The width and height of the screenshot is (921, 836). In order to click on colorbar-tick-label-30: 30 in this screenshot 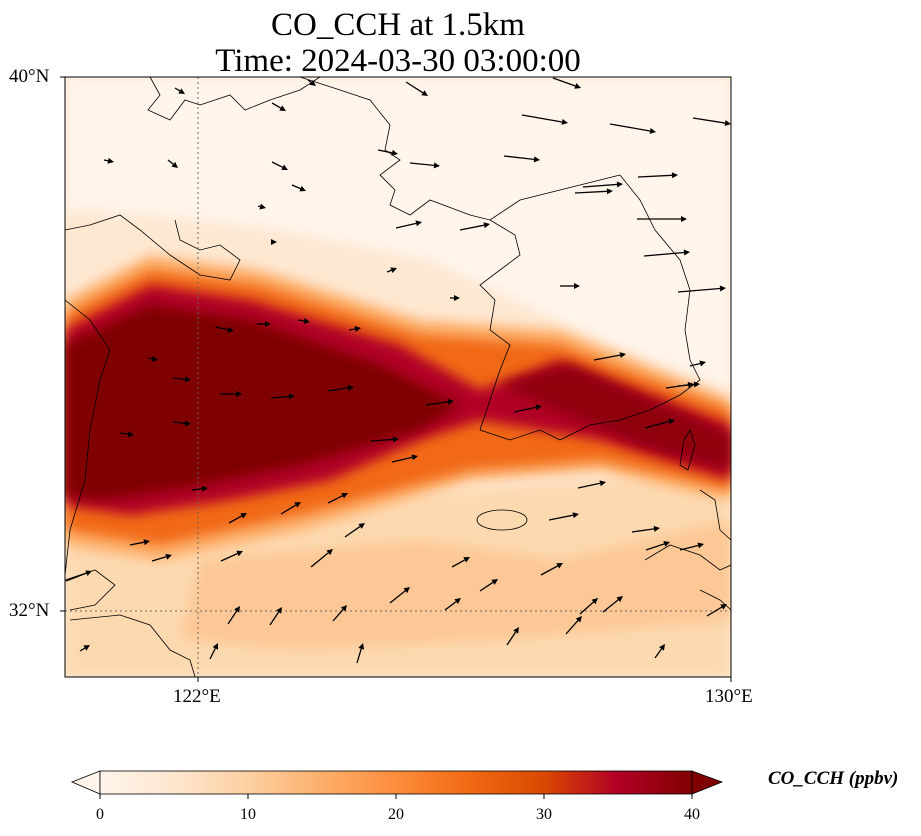, I will do `click(544, 814)`.